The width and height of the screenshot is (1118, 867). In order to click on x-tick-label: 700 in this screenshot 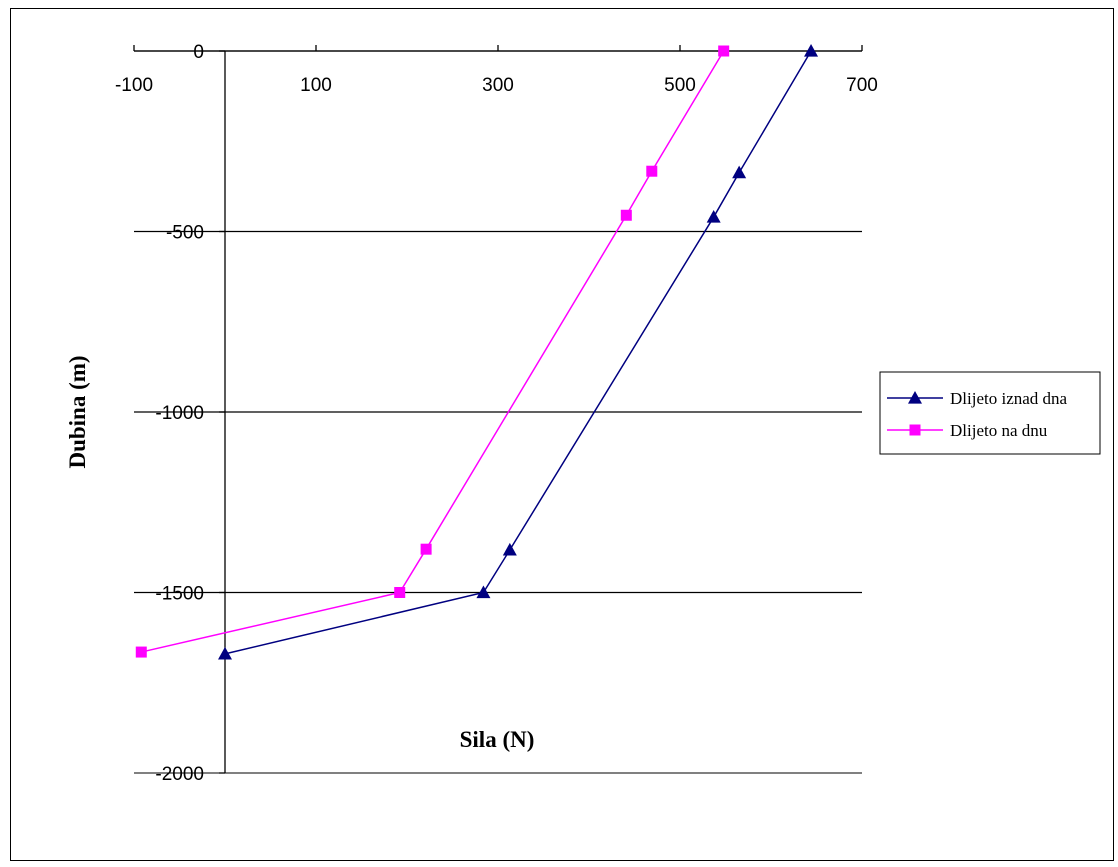, I will do `click(862, 85)`.